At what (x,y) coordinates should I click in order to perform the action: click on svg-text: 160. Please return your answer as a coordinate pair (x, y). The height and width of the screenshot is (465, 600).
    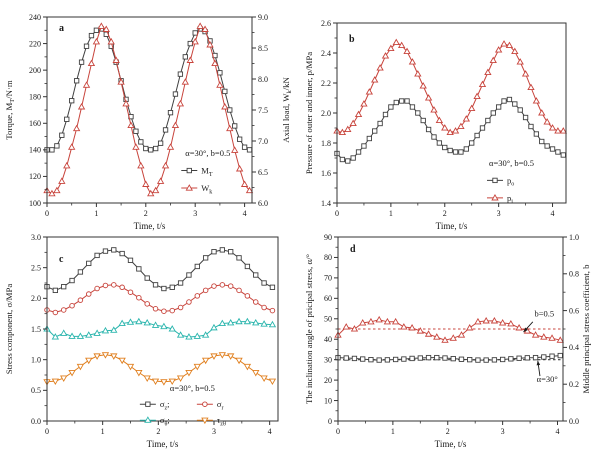
    Looking at the image, I should click on (35, 123).